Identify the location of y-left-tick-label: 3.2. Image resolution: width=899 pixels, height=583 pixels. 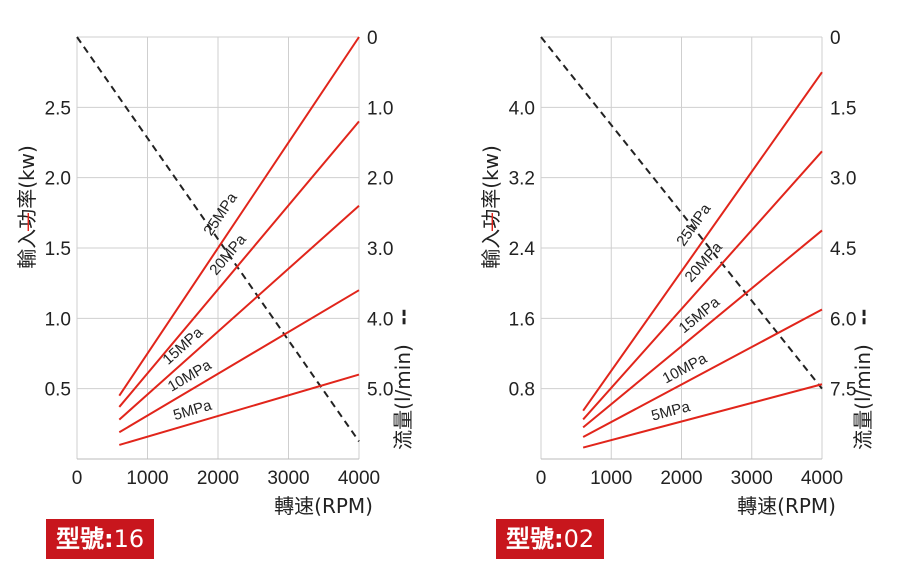
(522, 179).